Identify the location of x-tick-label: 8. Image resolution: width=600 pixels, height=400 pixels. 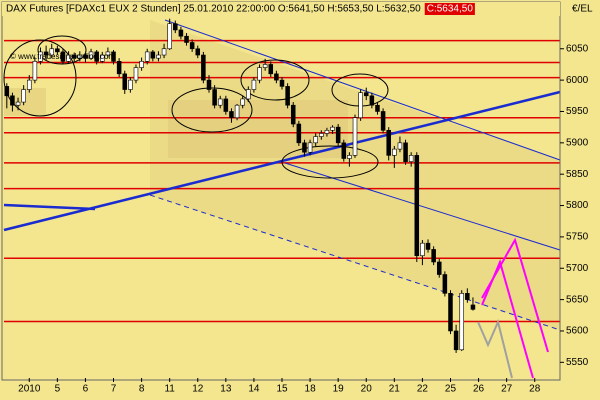
(142, 389).